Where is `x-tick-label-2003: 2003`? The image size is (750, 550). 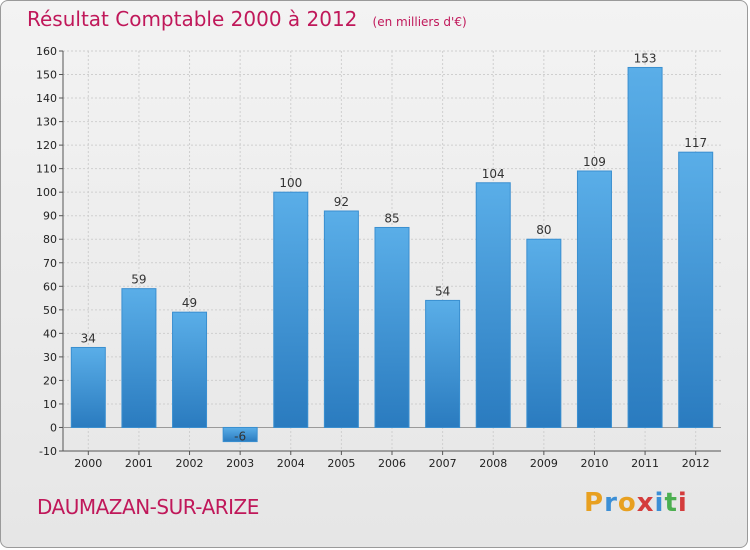
x-tick-label-2003: 2003 is located at coordinates (240, 463).